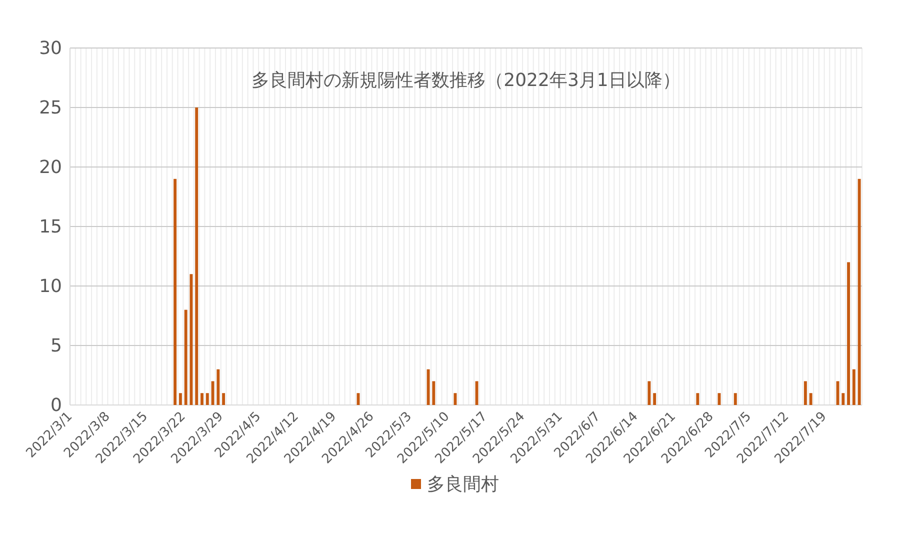 The height and width of the screenshot is (550, 911). Describe the element at coordinates (50, 48) in the screenshot. I see `y-tick-label: 30` at that location.